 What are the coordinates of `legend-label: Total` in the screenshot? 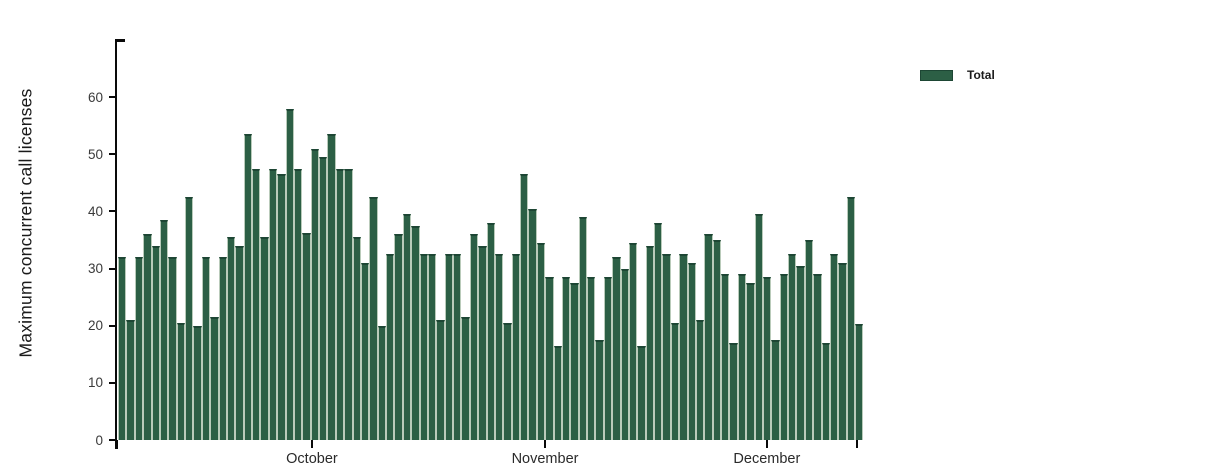 It's located at (981, 75).